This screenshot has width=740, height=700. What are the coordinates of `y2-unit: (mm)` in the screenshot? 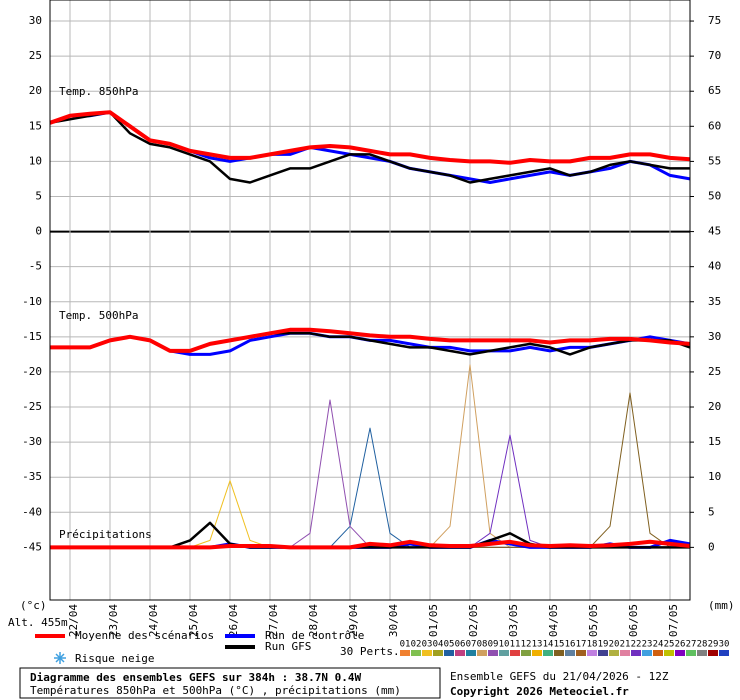 It's located at (721, 605).